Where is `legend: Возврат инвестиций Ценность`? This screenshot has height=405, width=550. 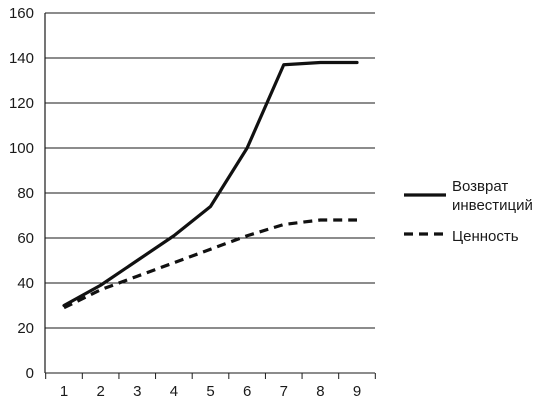
legend: Возврат инвестиций Ценность is located at coordinates (468, 211).